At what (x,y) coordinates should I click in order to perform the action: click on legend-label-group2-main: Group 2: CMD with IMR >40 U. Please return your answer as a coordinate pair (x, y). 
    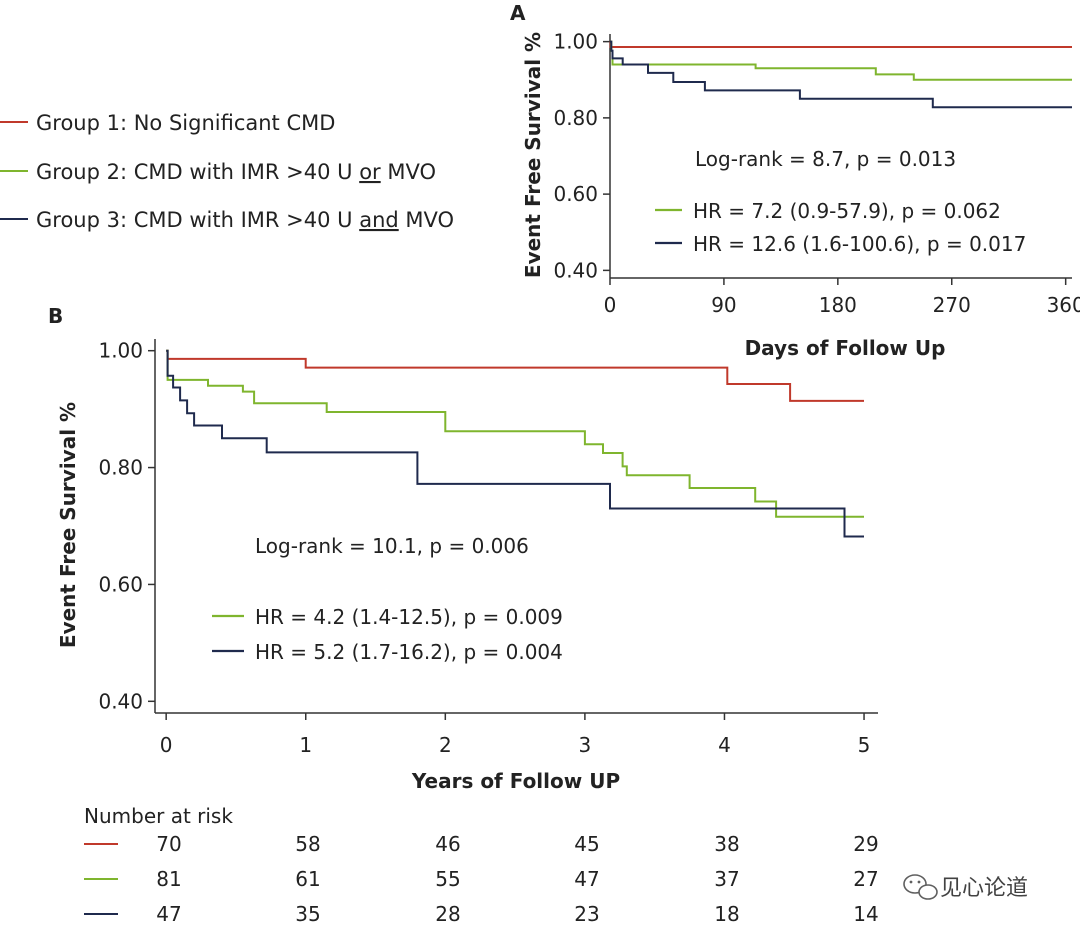
    Looking at the image, I should click on (197, 172).